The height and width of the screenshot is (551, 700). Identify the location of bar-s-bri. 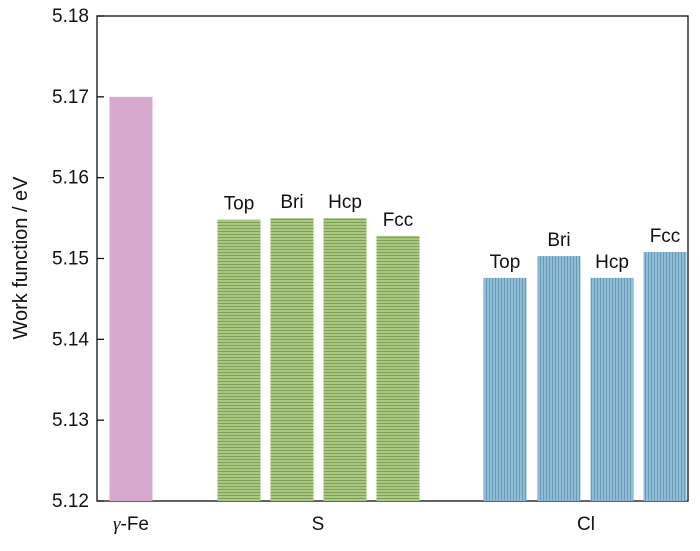
(292, 360).